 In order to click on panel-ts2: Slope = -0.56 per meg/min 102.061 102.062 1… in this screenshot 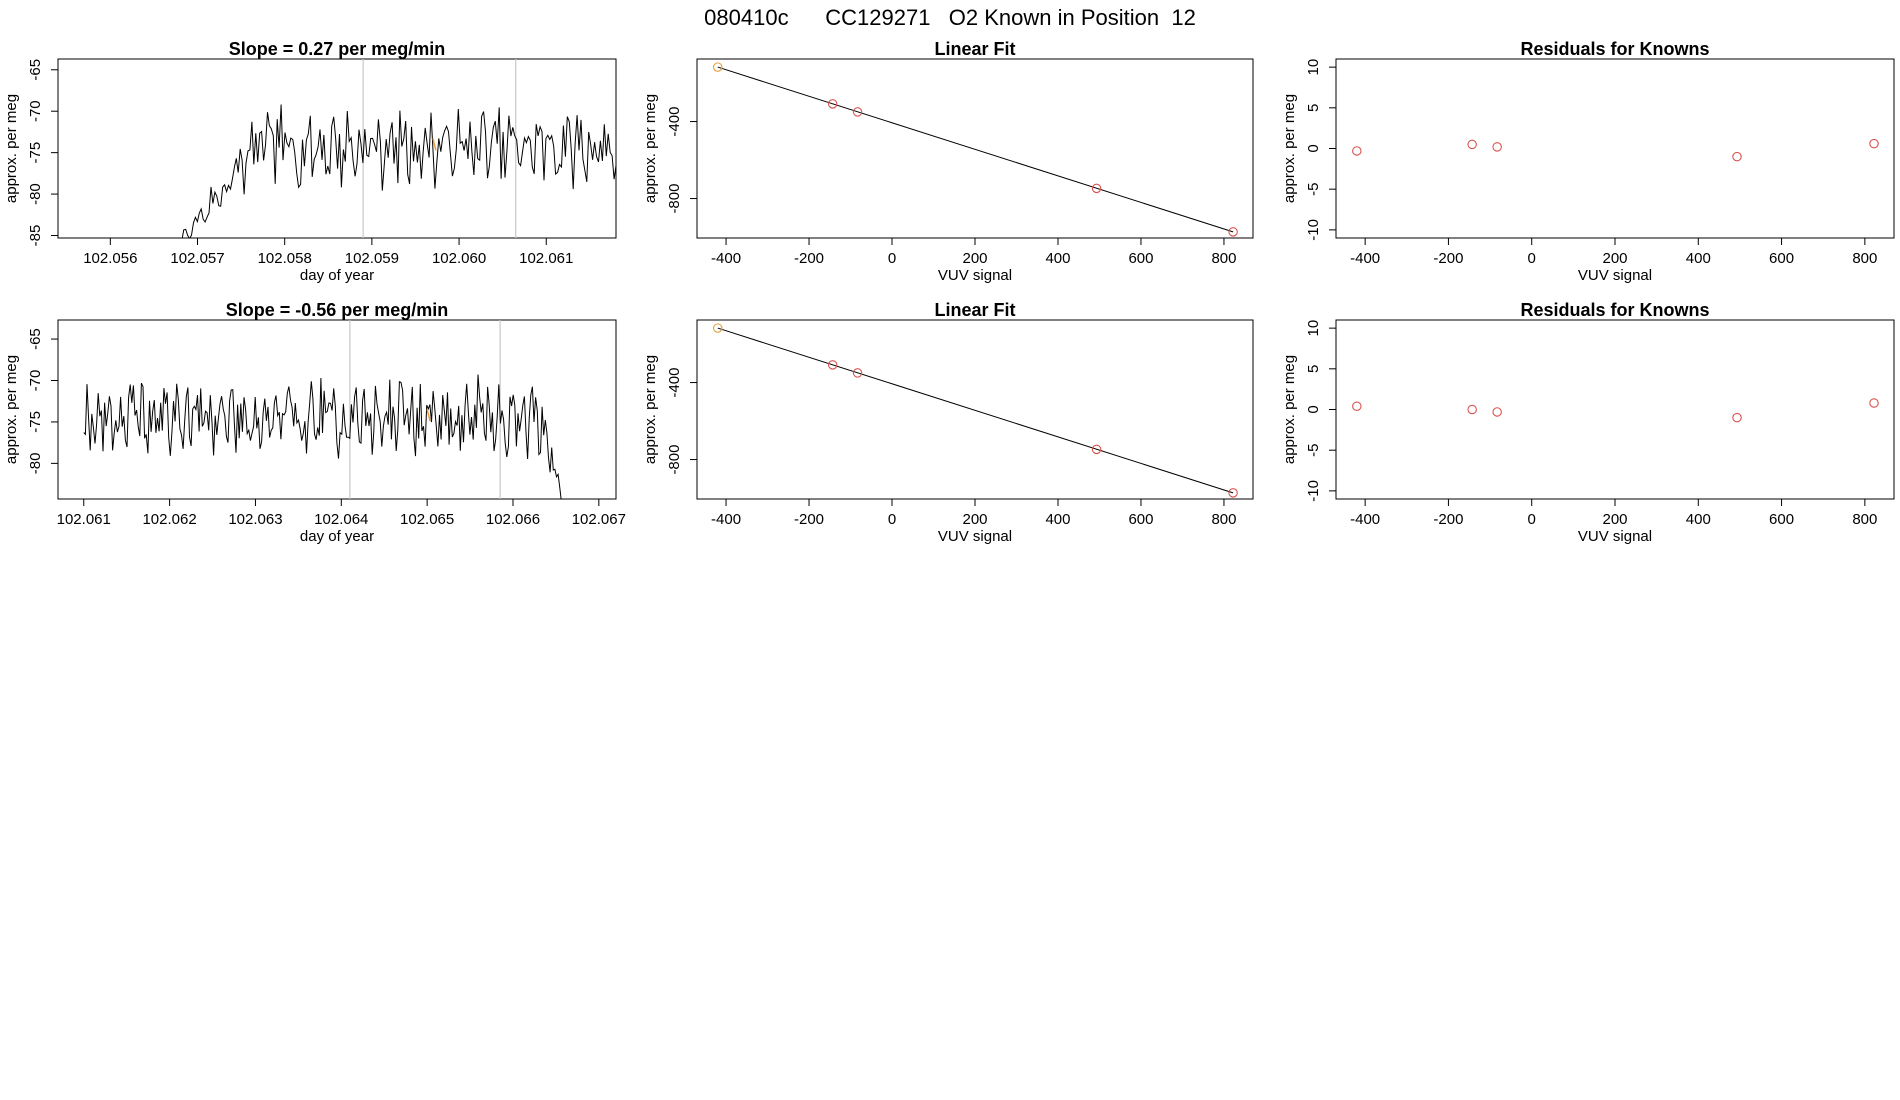, I will do `click(314, 422)`.